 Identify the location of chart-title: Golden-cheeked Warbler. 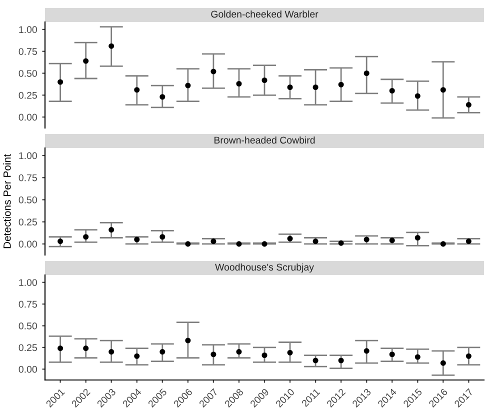
(264, 14).